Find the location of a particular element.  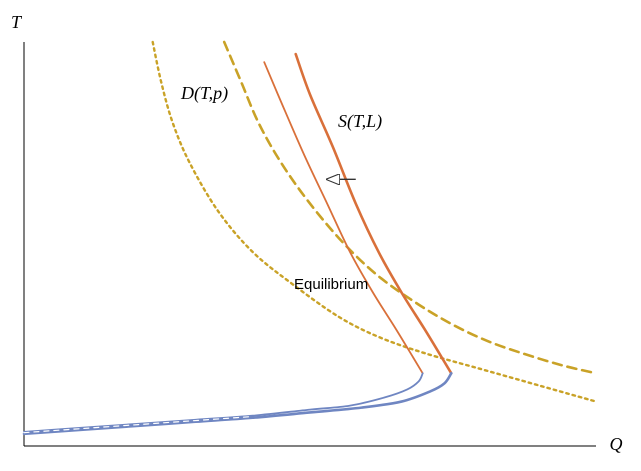

y-axis-label: T is located at coordinates (17, 22).